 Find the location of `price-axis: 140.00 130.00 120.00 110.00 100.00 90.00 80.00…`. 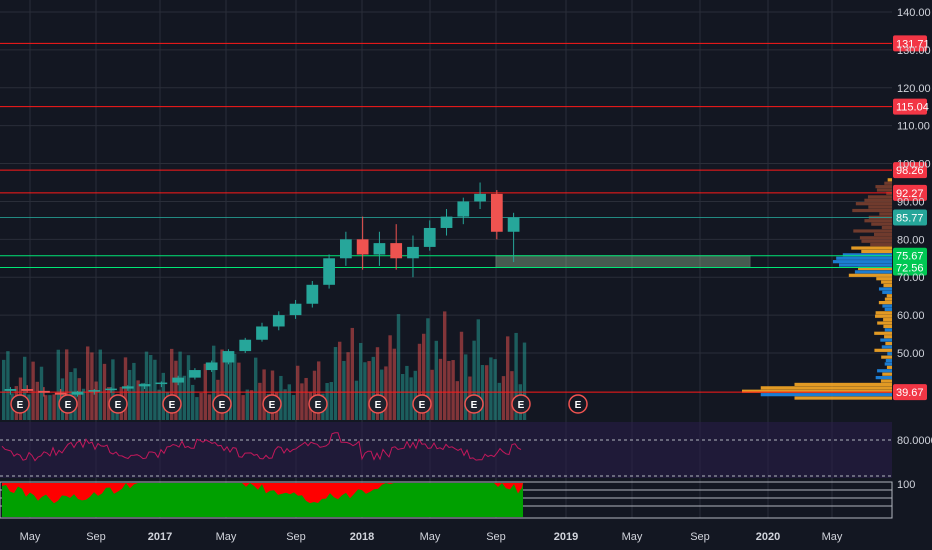

price-axis: 140.00 130.00 120.00 110.00 100.00 90.00 80.00… is located at coordinates (914, 183).